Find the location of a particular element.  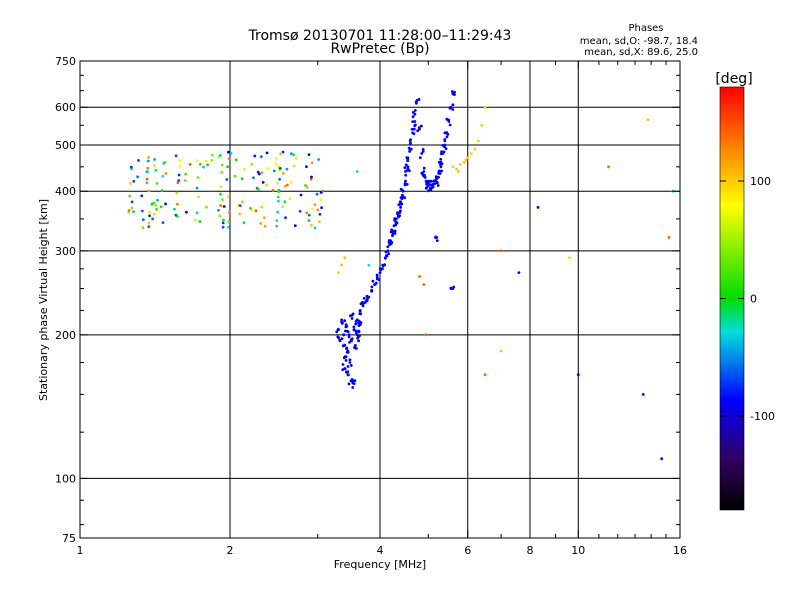

x-tick-label: 2 is located at coordinates (230, 550).